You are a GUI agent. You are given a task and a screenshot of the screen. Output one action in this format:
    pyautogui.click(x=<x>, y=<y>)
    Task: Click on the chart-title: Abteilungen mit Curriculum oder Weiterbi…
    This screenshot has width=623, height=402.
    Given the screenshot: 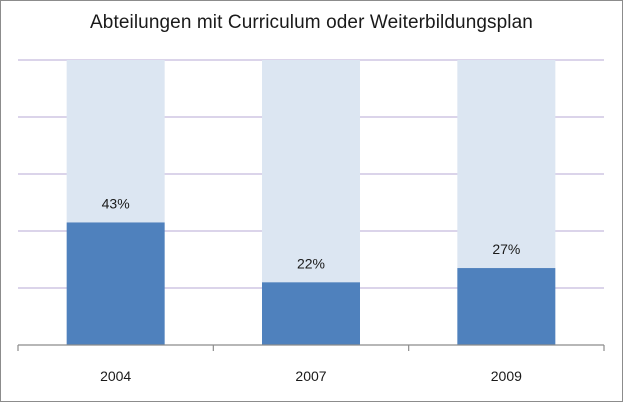 What is the action you would take?
    pyautogui.click(x=311, y=22)
    